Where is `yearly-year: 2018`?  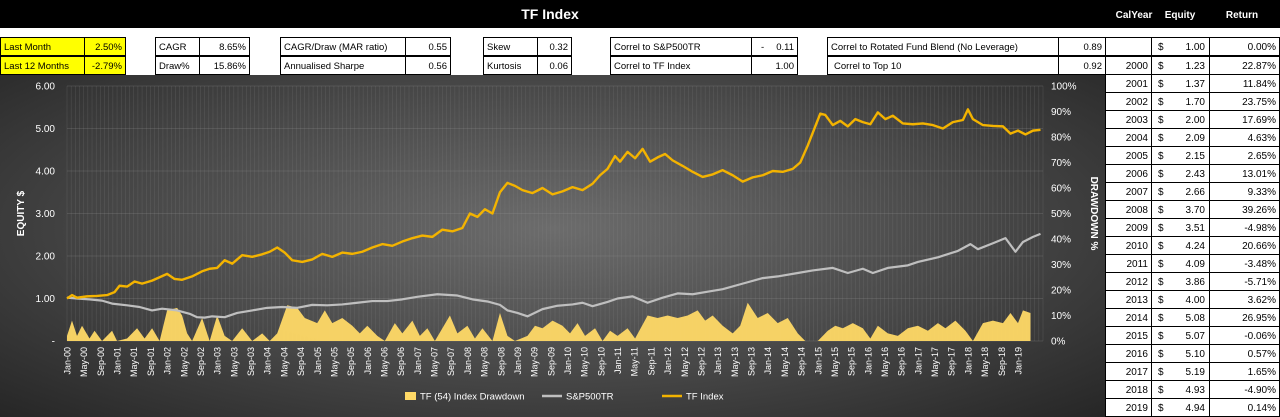 yearly-year: 2018 is located at coordinates (1128, 389).